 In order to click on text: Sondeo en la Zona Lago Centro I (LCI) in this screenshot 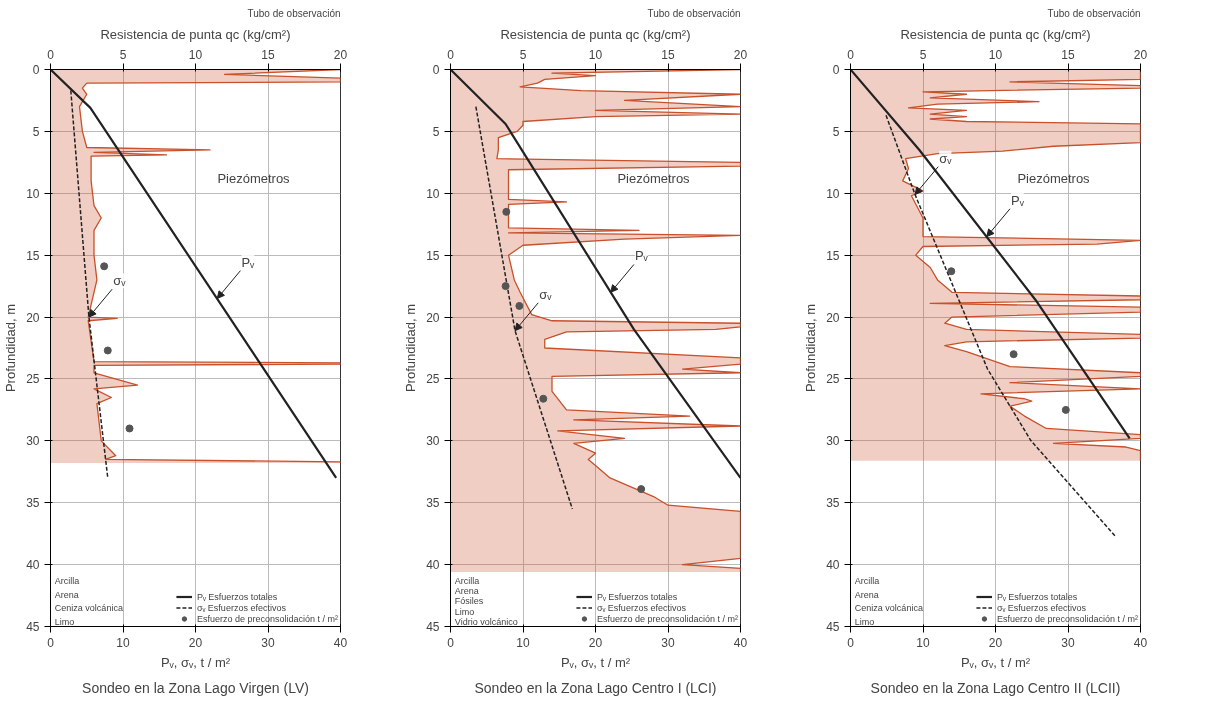, I will do `click(595, 687)`.